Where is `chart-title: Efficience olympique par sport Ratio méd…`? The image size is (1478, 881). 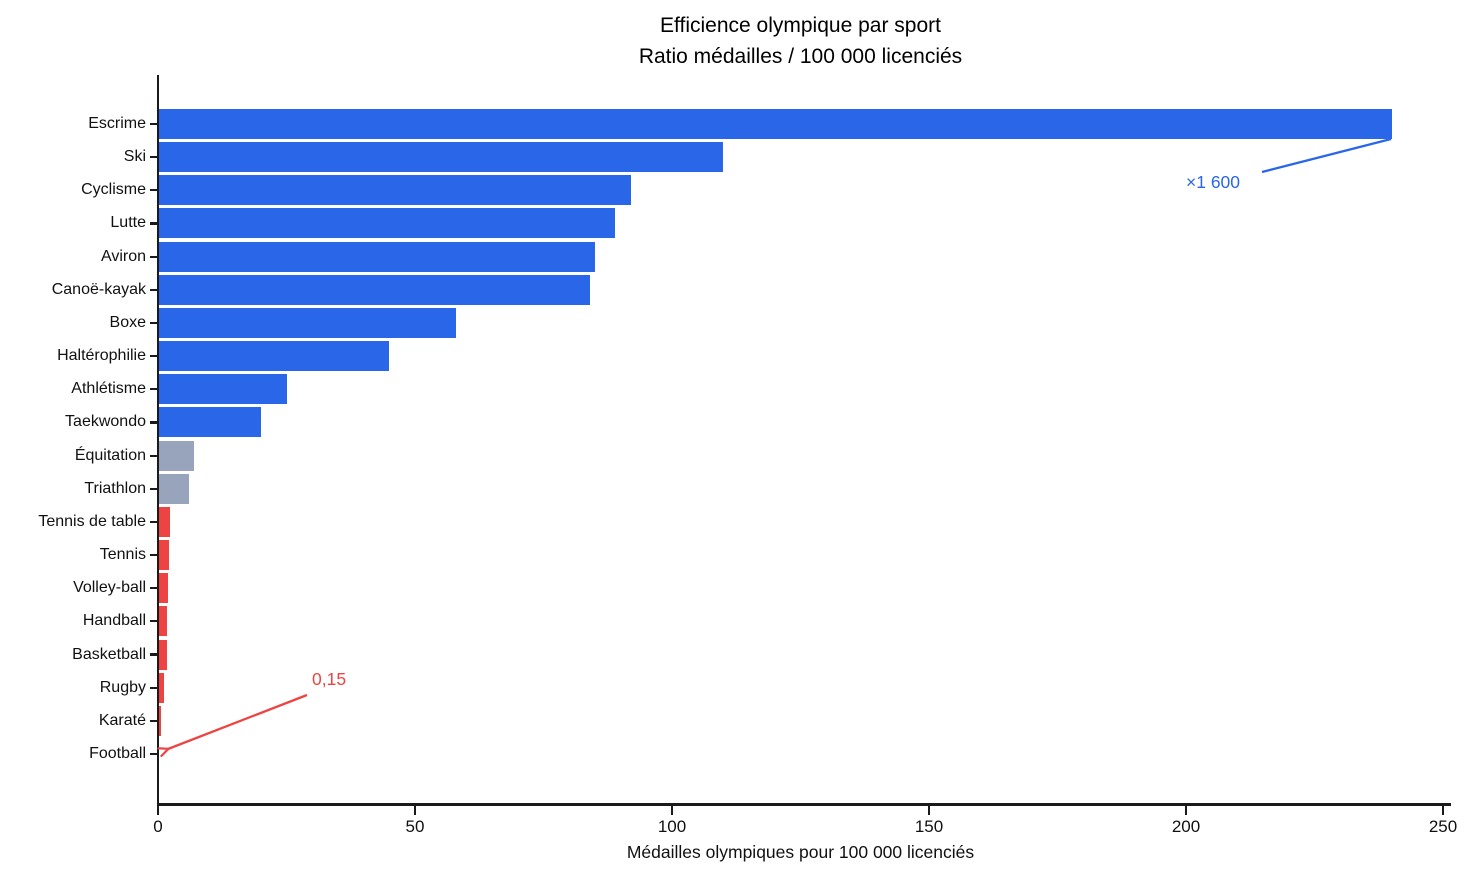
chart-title: Efficience olympique par sport Ratio méd… is located at coordinates (800, 41).